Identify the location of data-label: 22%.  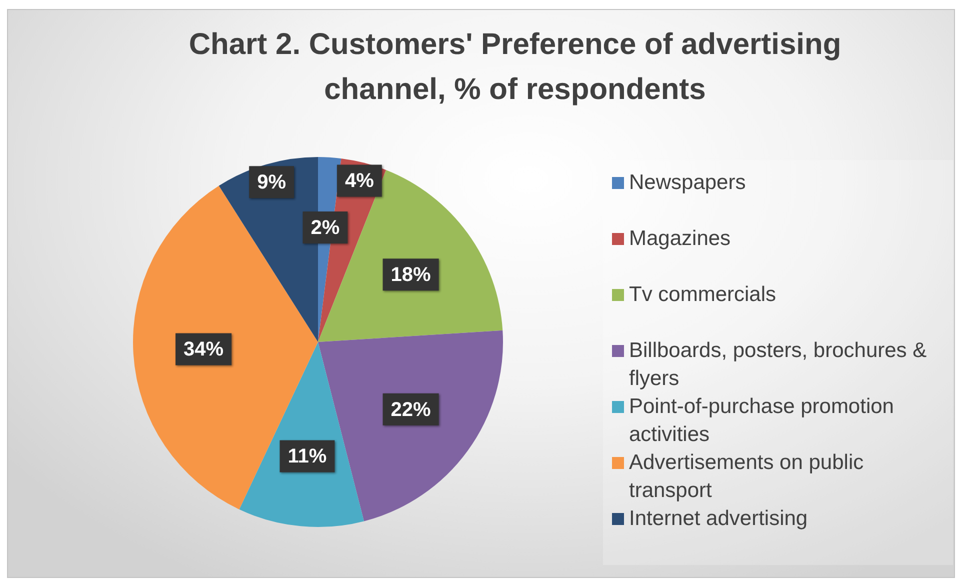
(411, 409).